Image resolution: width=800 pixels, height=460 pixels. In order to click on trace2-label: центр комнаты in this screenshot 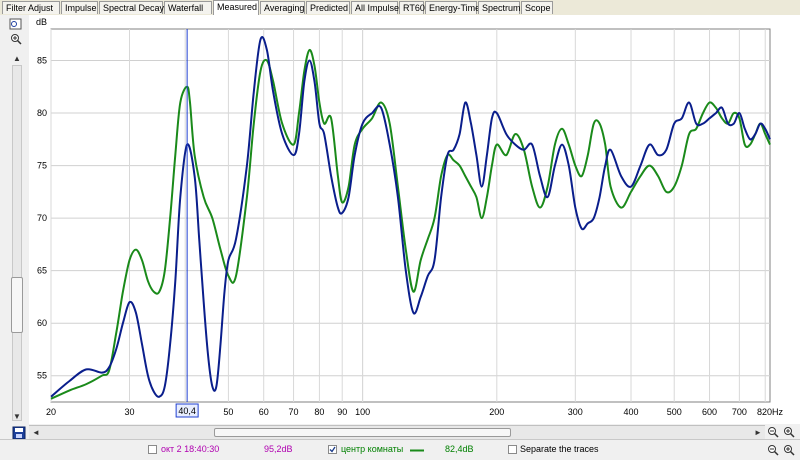, I will do `click(372, 449)`.